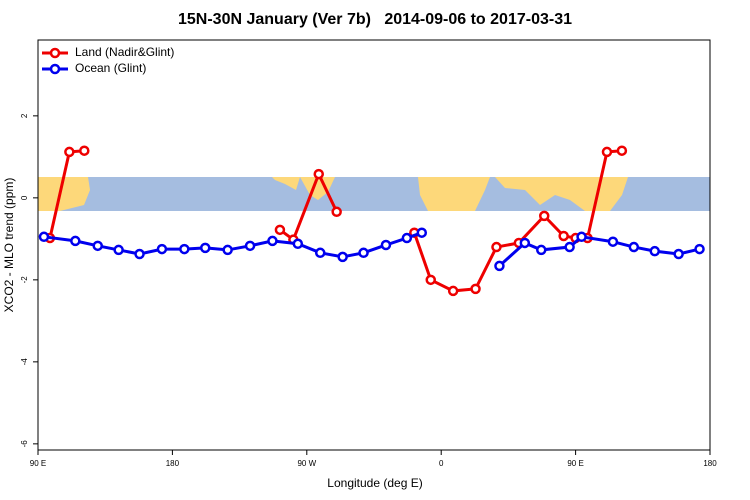 The width and height of the screenshot is (750, 500). Describe the element at coordinates (24, 280) in the screenshot. I see `y-tick-label: -2` at that location.